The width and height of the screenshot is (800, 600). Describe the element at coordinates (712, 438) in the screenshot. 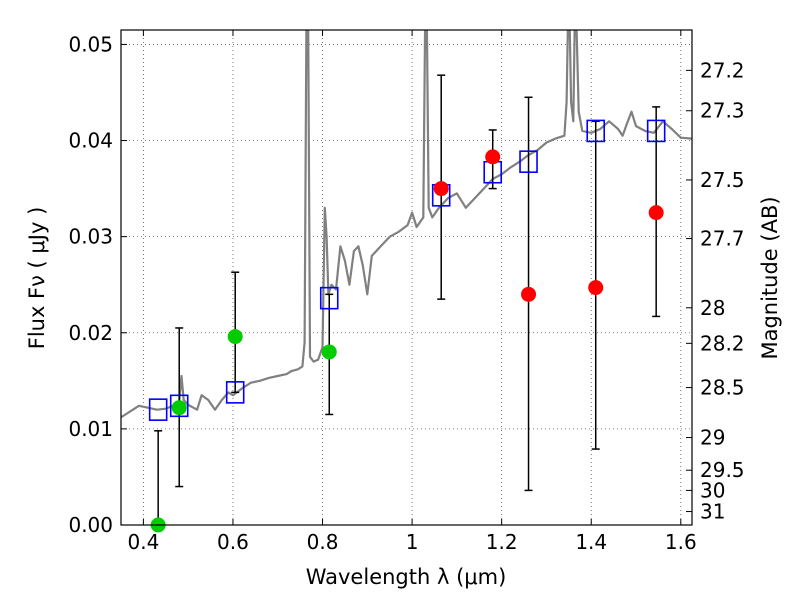

I see `mag-tick-label: 29` at that location.